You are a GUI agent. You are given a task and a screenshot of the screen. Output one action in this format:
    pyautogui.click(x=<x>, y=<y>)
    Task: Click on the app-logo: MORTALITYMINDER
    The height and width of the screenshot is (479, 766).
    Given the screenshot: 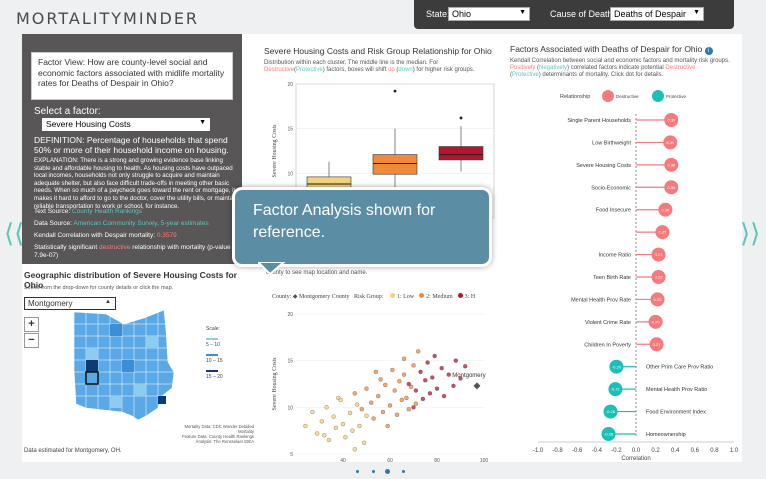 What is the action you would take?
    pyautogui.click(x=108, y=18)
    